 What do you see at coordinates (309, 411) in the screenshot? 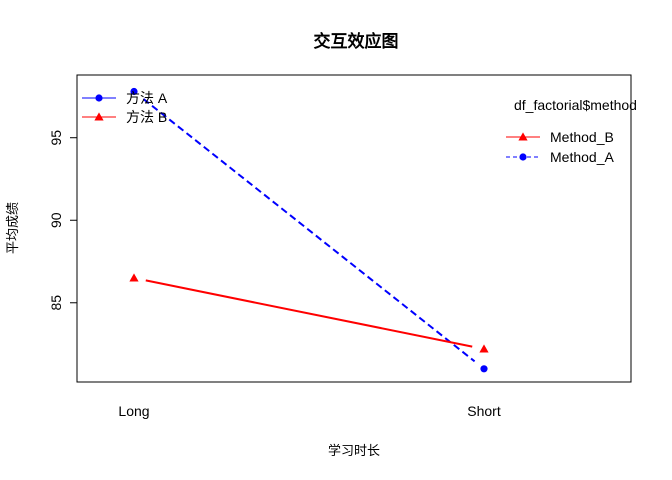
I see `x-axis: Long Short` at bounding box center [309, 411].